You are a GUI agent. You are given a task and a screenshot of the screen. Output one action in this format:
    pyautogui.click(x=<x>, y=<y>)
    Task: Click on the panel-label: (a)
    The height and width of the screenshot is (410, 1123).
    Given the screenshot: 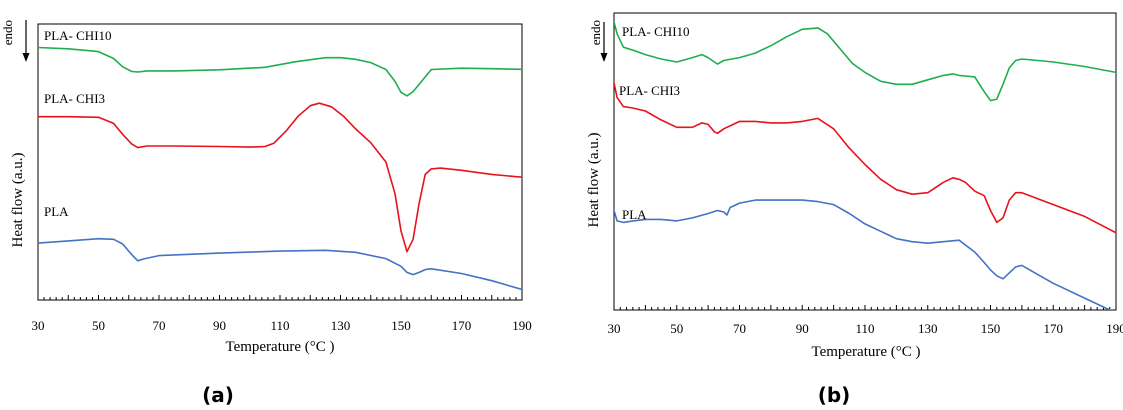 What is the action you would take?
    pyautogui.click(x=218, y=395)
    